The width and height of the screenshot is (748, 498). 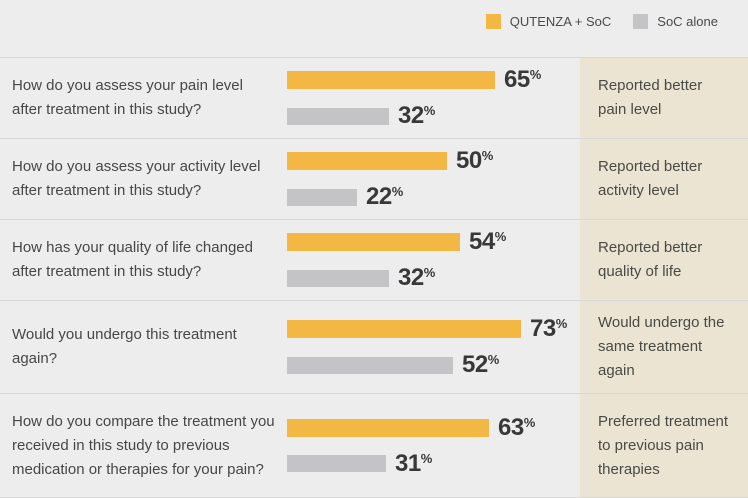 I want to click on value-label: 31%, so click(x=414, y=463).